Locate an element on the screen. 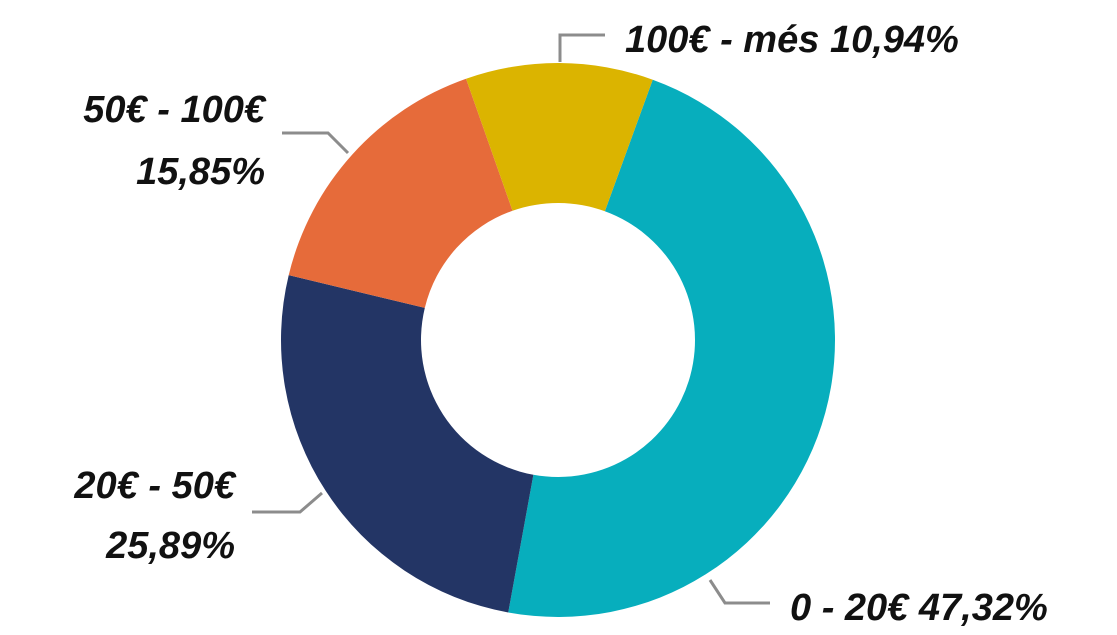 The width and height of the screenshot is (1117, 635). slice-label: 100€ - més 10,94% is located at coordinates (792, 40).